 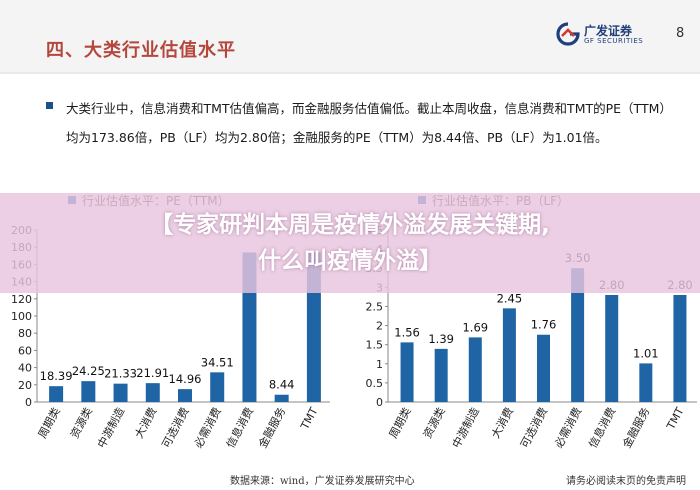 I want to click on section-title: 四、大类行业估值水平, so click(x=141, y=50).